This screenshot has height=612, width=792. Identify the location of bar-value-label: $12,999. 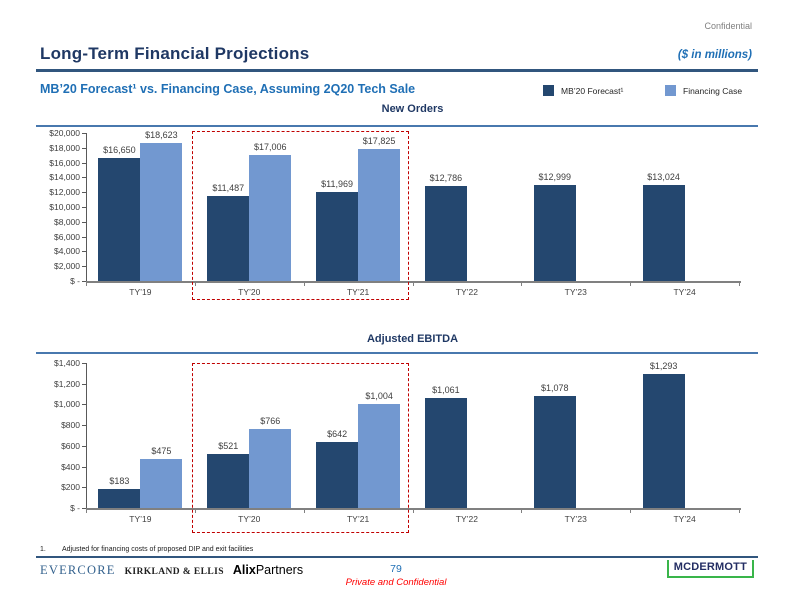
(555, 176).